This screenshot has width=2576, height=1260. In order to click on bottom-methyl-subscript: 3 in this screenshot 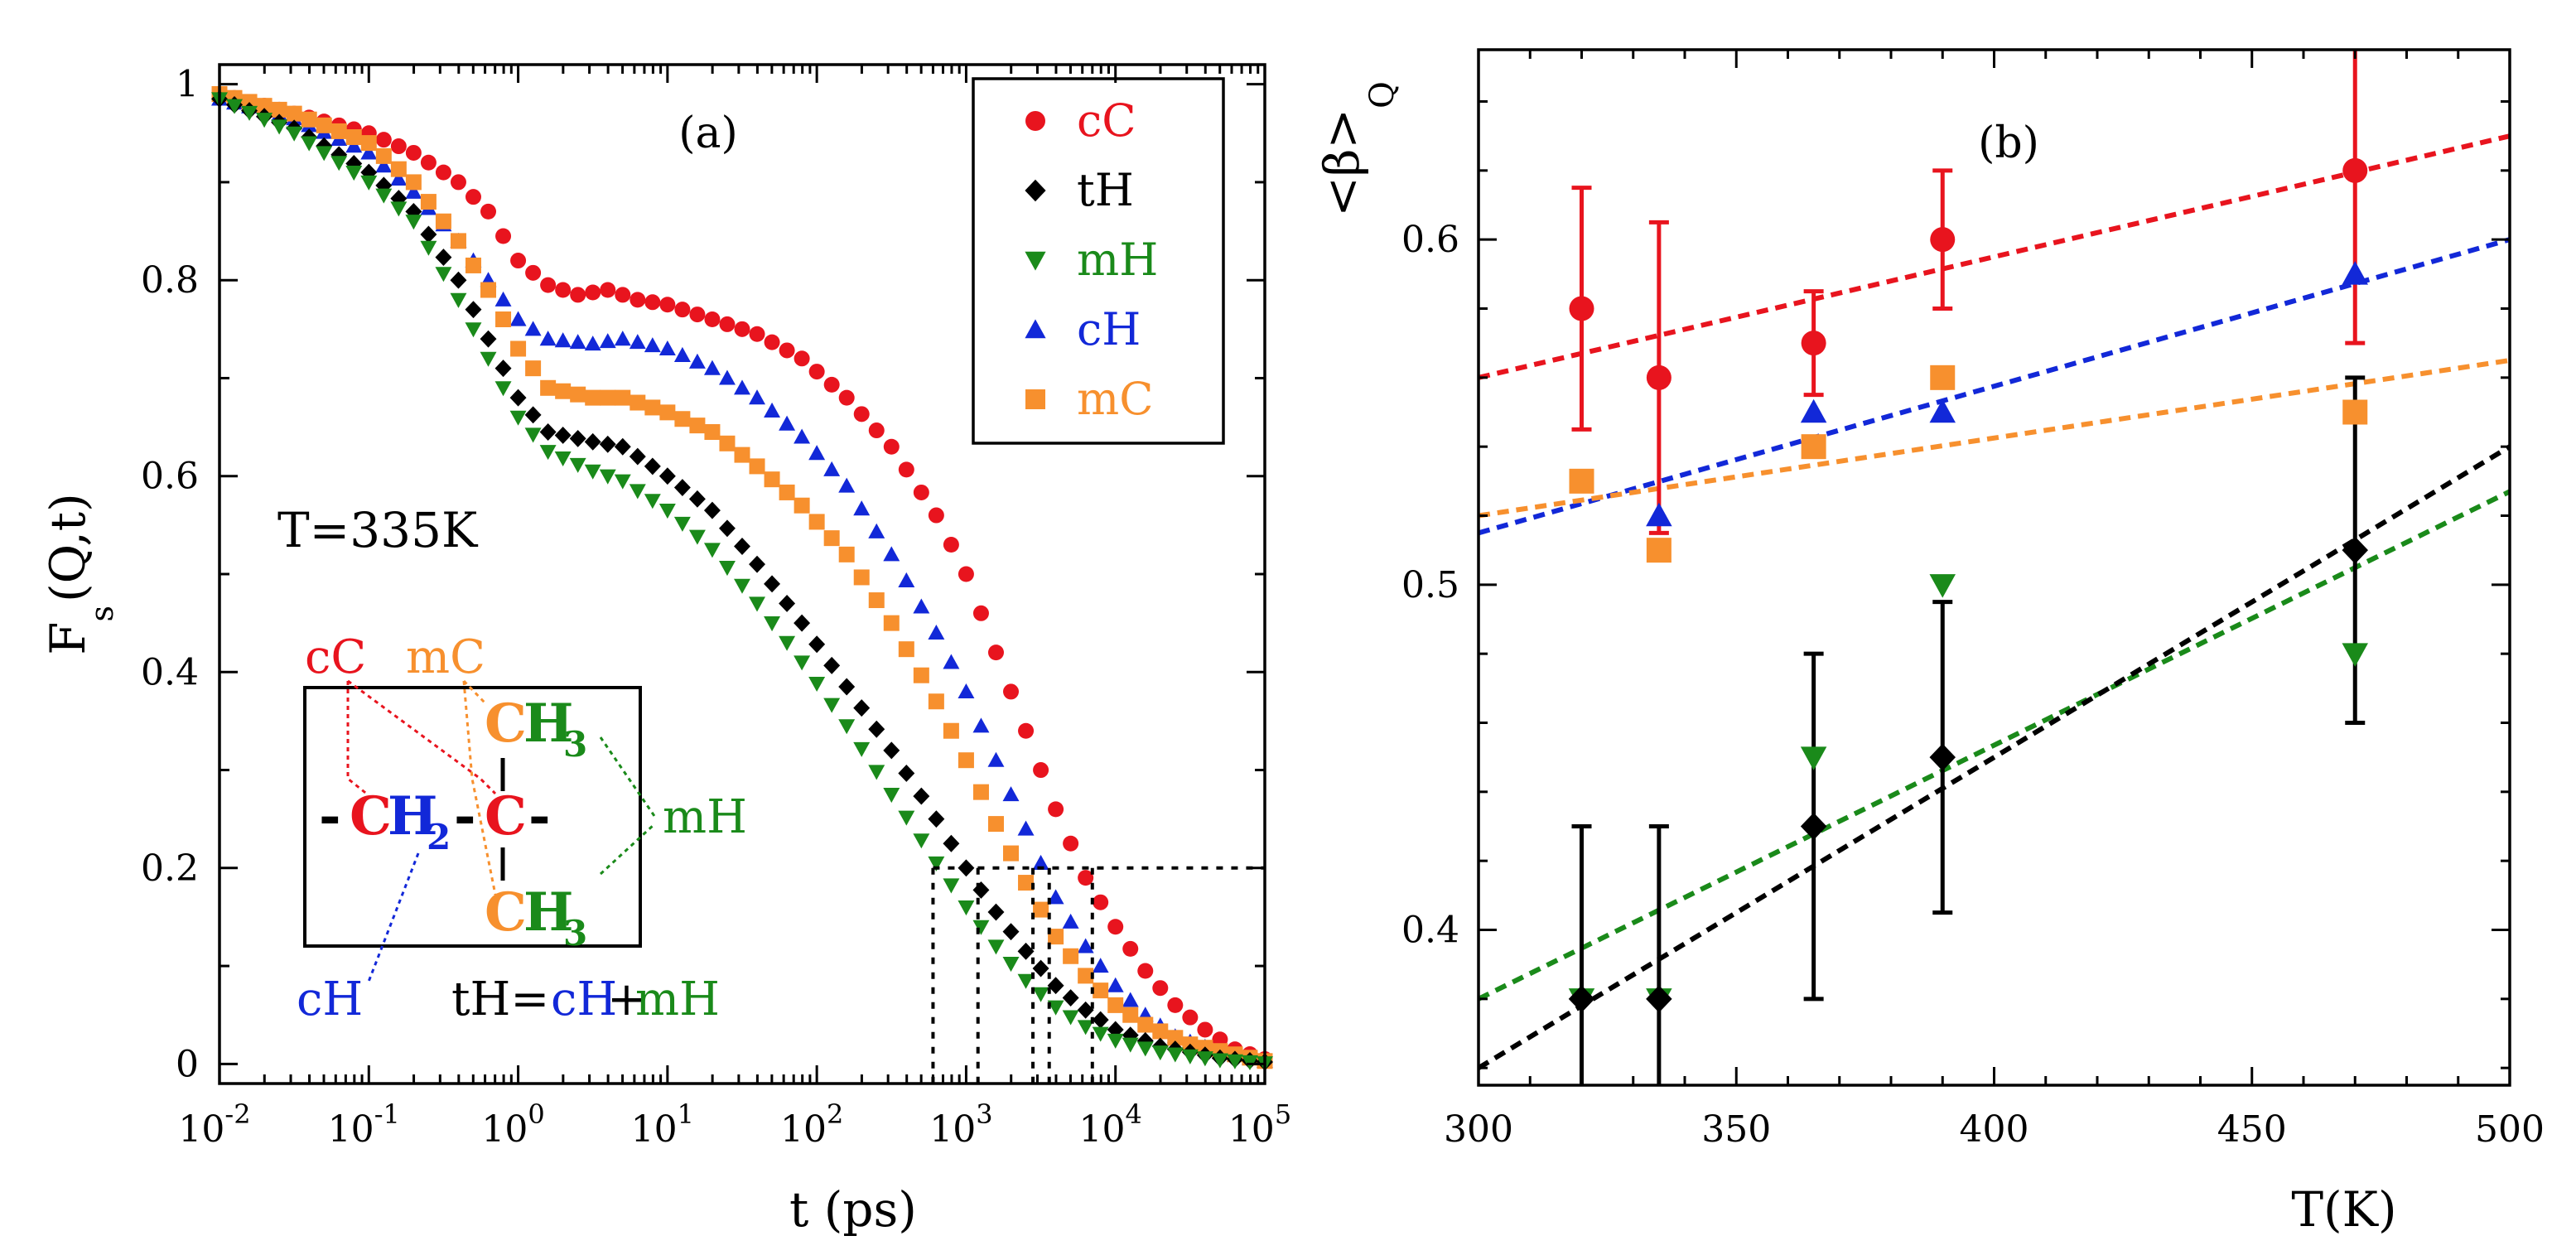, I will do `click(575, 933)`.